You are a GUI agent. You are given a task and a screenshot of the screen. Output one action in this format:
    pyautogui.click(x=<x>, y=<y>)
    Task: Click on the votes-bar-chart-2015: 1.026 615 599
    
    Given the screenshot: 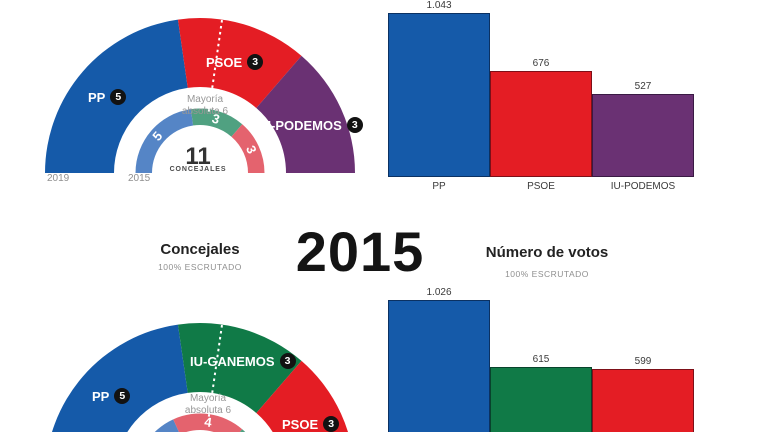 What is the action you would take?
    pyautogui.click(x=541, y=359)
    